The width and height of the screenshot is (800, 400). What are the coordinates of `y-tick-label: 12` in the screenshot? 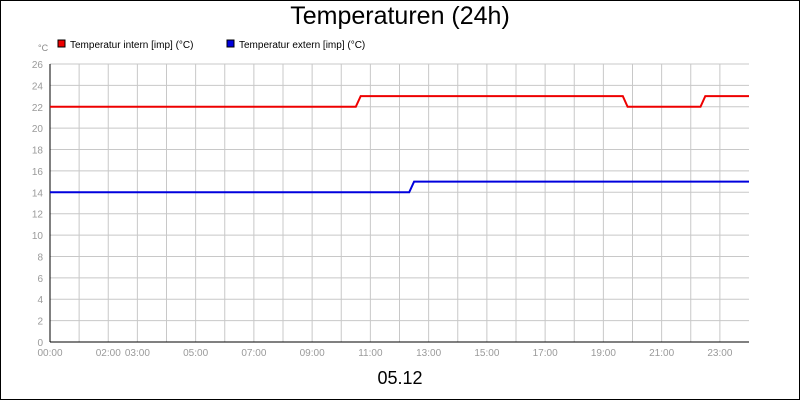 It's located at (38, 215).